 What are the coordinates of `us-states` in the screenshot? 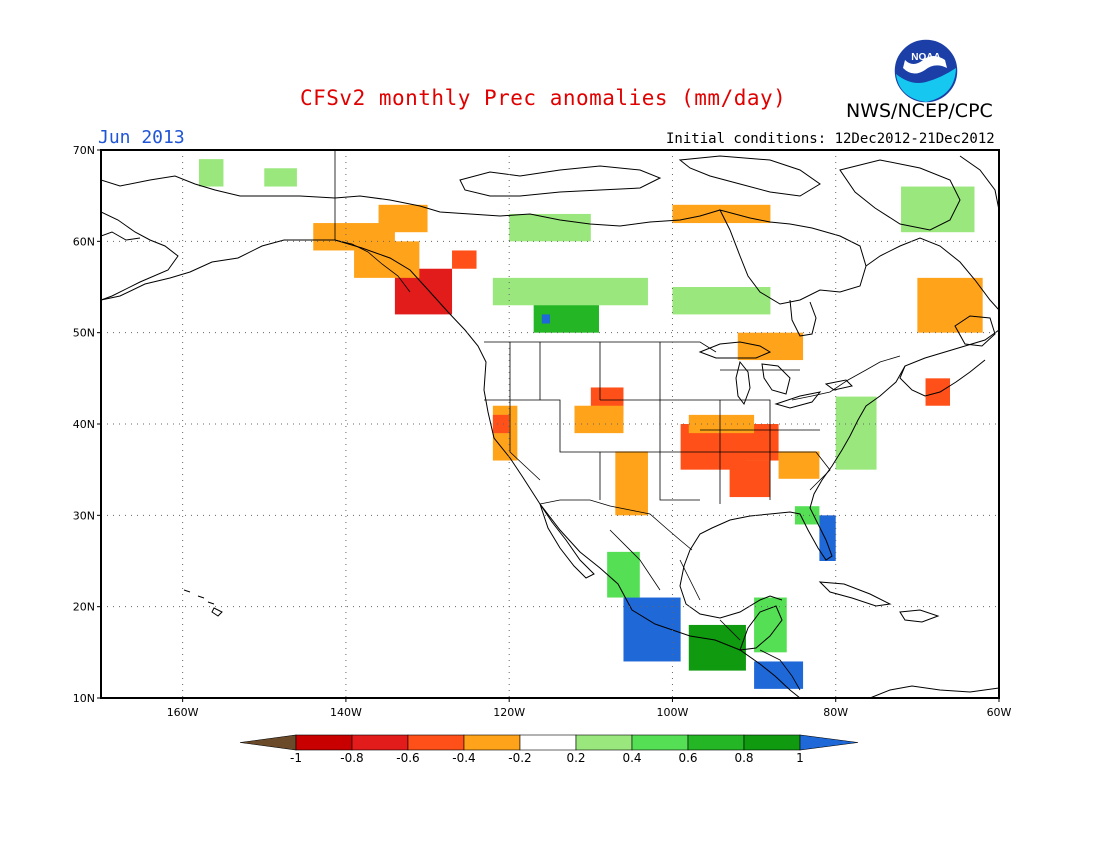 It's located at (657, 423).